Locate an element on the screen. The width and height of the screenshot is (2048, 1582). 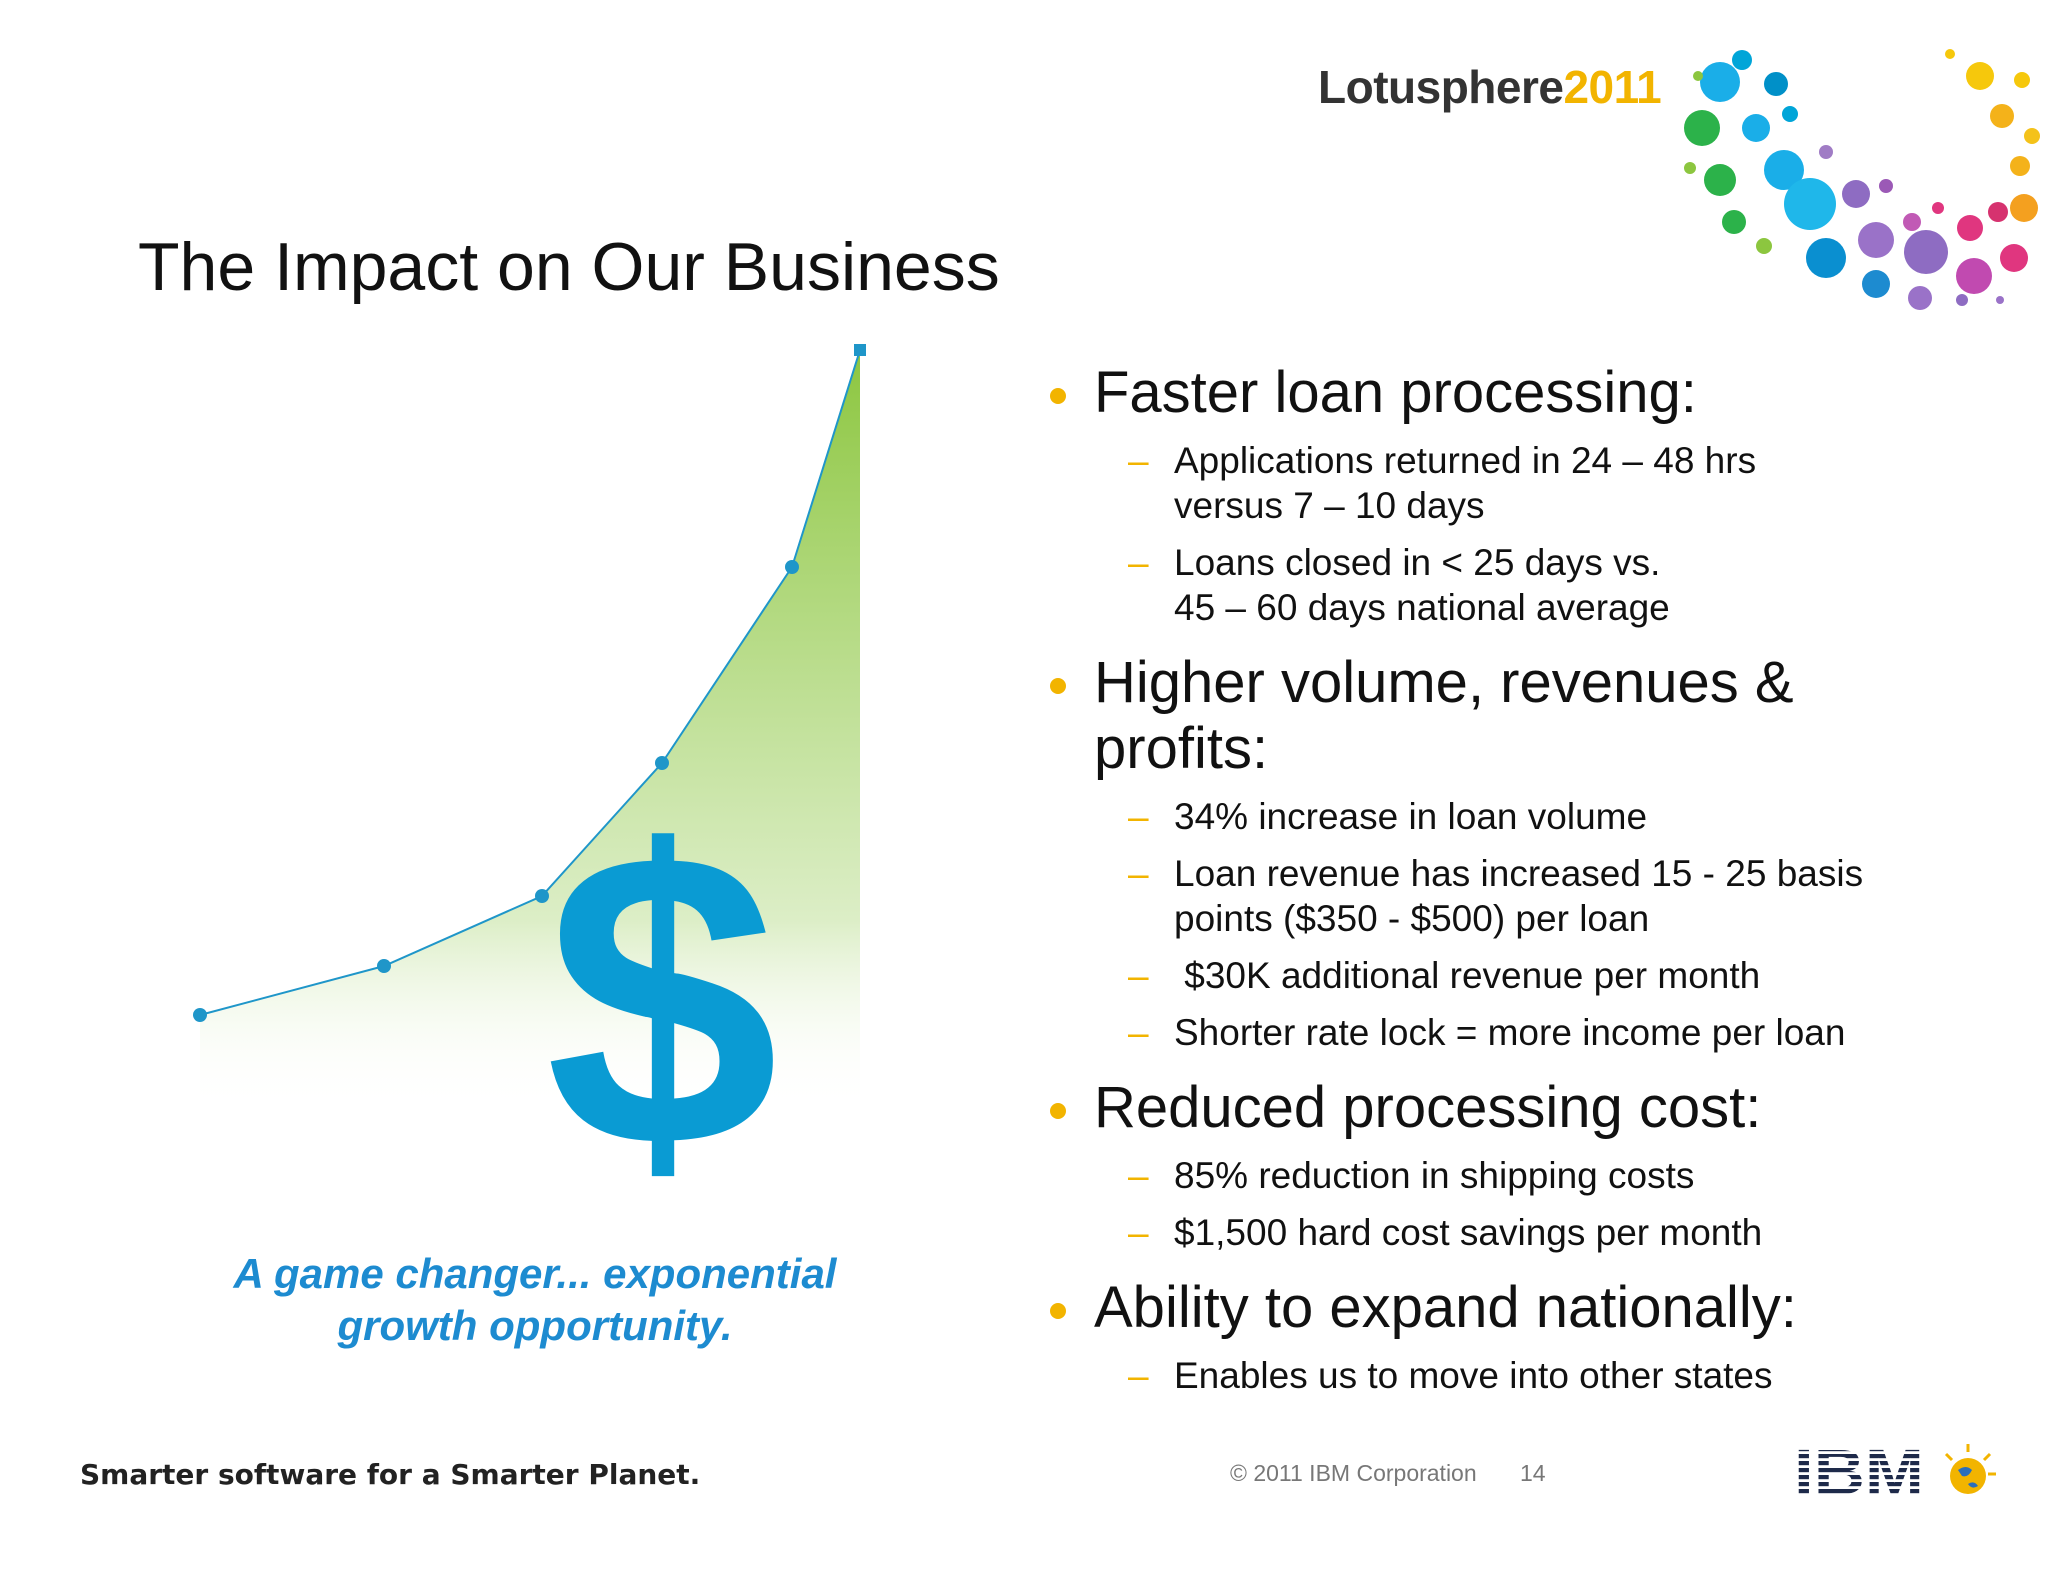
tagline-line-1: A game changer... exponential is located at coordinates (535, 1273).